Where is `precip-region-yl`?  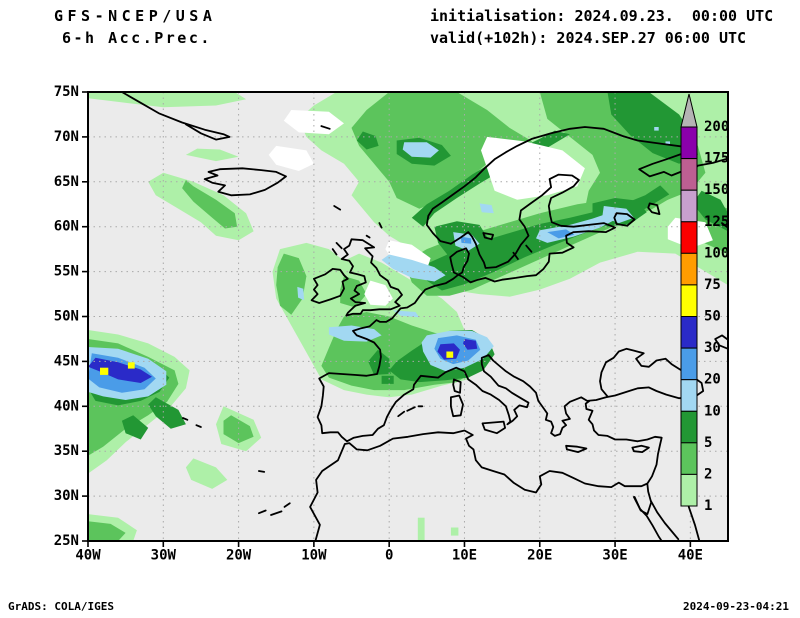 precip-region-yl is located at coordinates (450, 354).